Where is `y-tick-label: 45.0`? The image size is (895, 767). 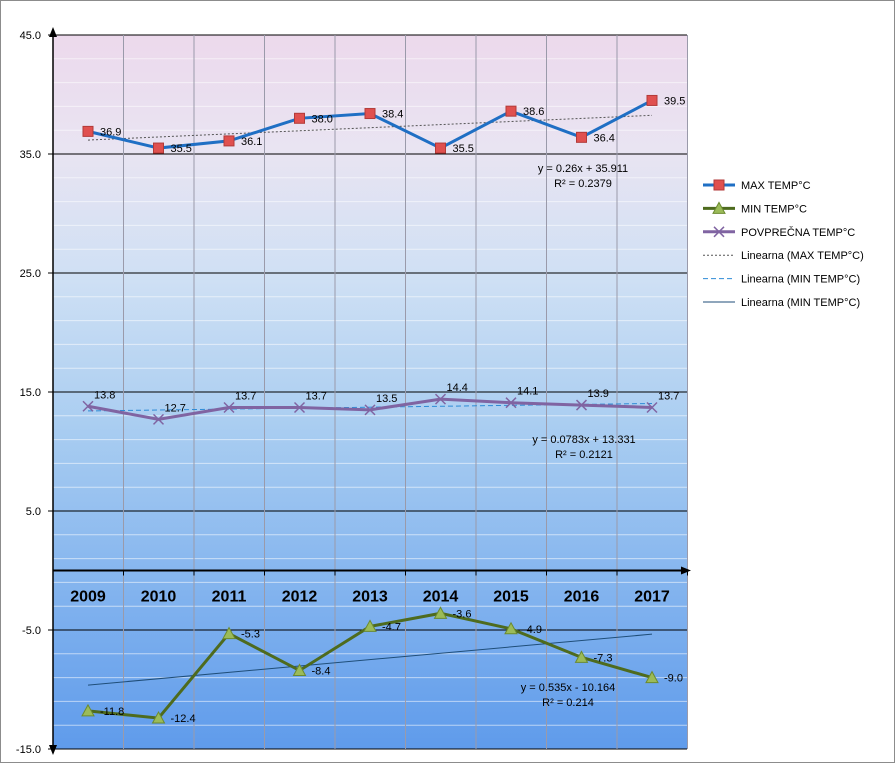 y-tick-label: 45.0 is located at coordinates (30, 36).